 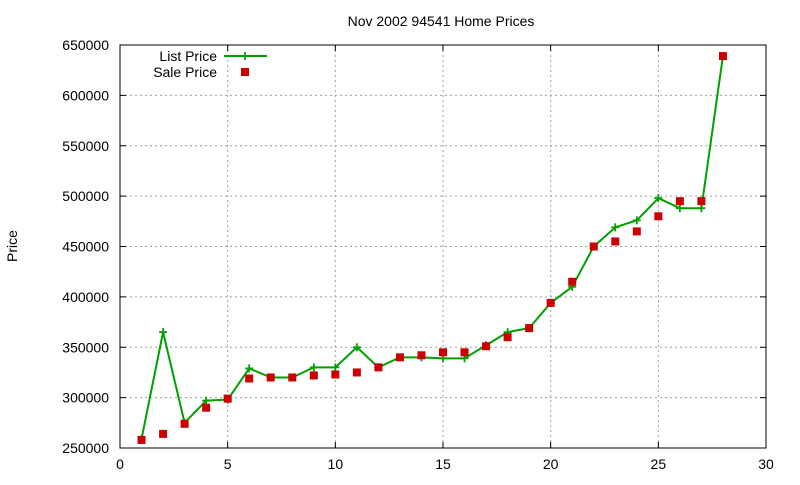 What do you see at coordinates (85, 146) in the screenshot?
I see `y-tick-label: 550000` at bounding box center [85, 146].